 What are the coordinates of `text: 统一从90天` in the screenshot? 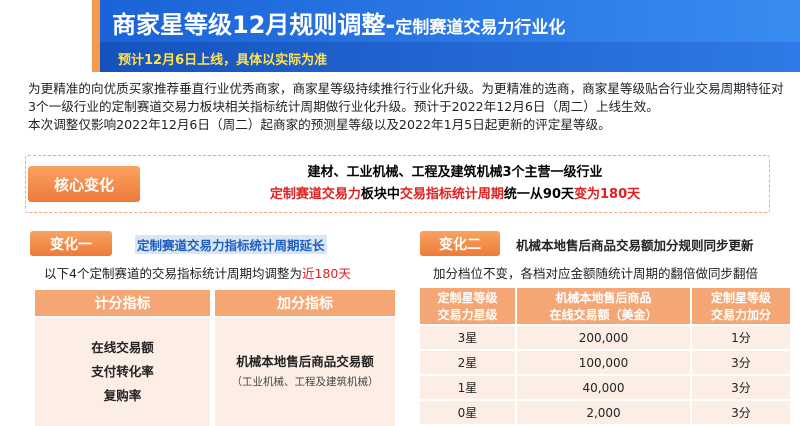 It's located at (538, 194).